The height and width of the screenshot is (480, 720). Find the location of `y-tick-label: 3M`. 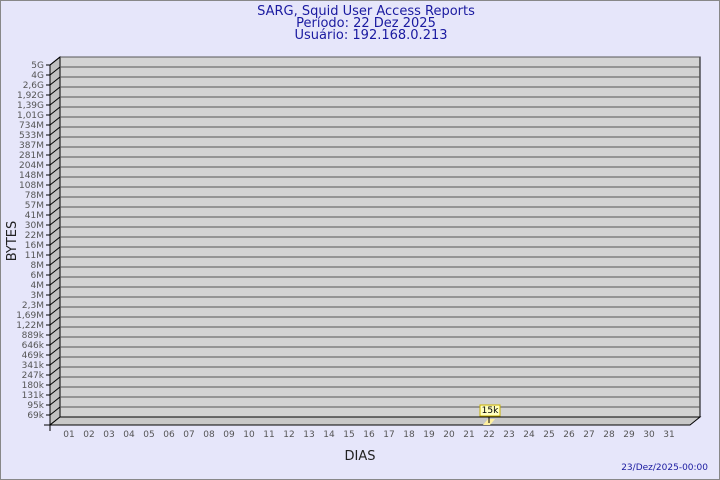

y-tick-label: 3M is located at coordinates (38, 296).